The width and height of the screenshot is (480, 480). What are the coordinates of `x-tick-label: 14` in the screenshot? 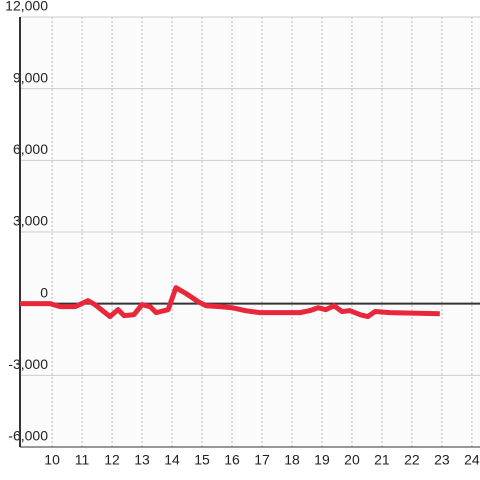 It's located at (172, 460).